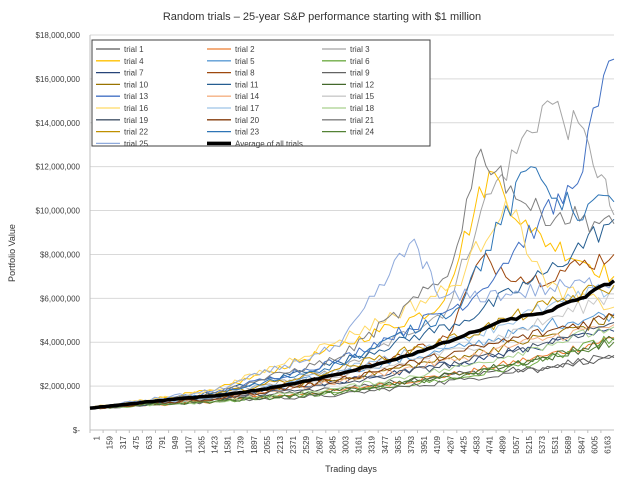 The width and height of the screenshot is (640, 485). What do you see at coordinates (542, 444) in the screenshot?
I see `x-tick-label: 5373` at bounding box center [542, 444].